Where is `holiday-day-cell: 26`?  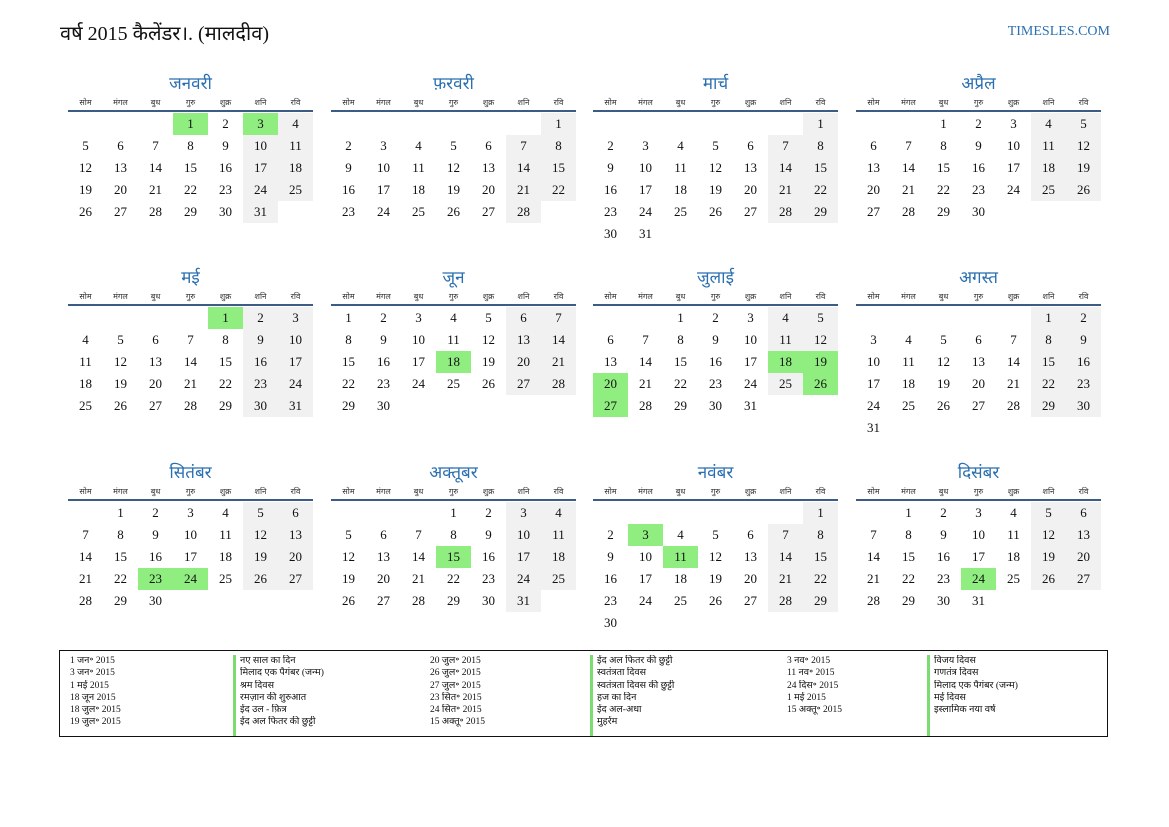
holiday-day-cell: 26 is located at coordinates (820, 384).